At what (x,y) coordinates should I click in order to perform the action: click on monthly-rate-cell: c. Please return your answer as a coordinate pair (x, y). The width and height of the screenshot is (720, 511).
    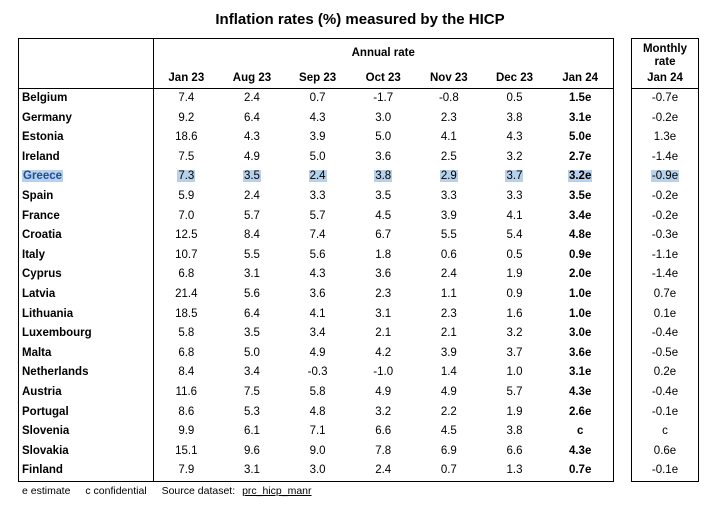
    Looking at the image, I should click on (665, 432).